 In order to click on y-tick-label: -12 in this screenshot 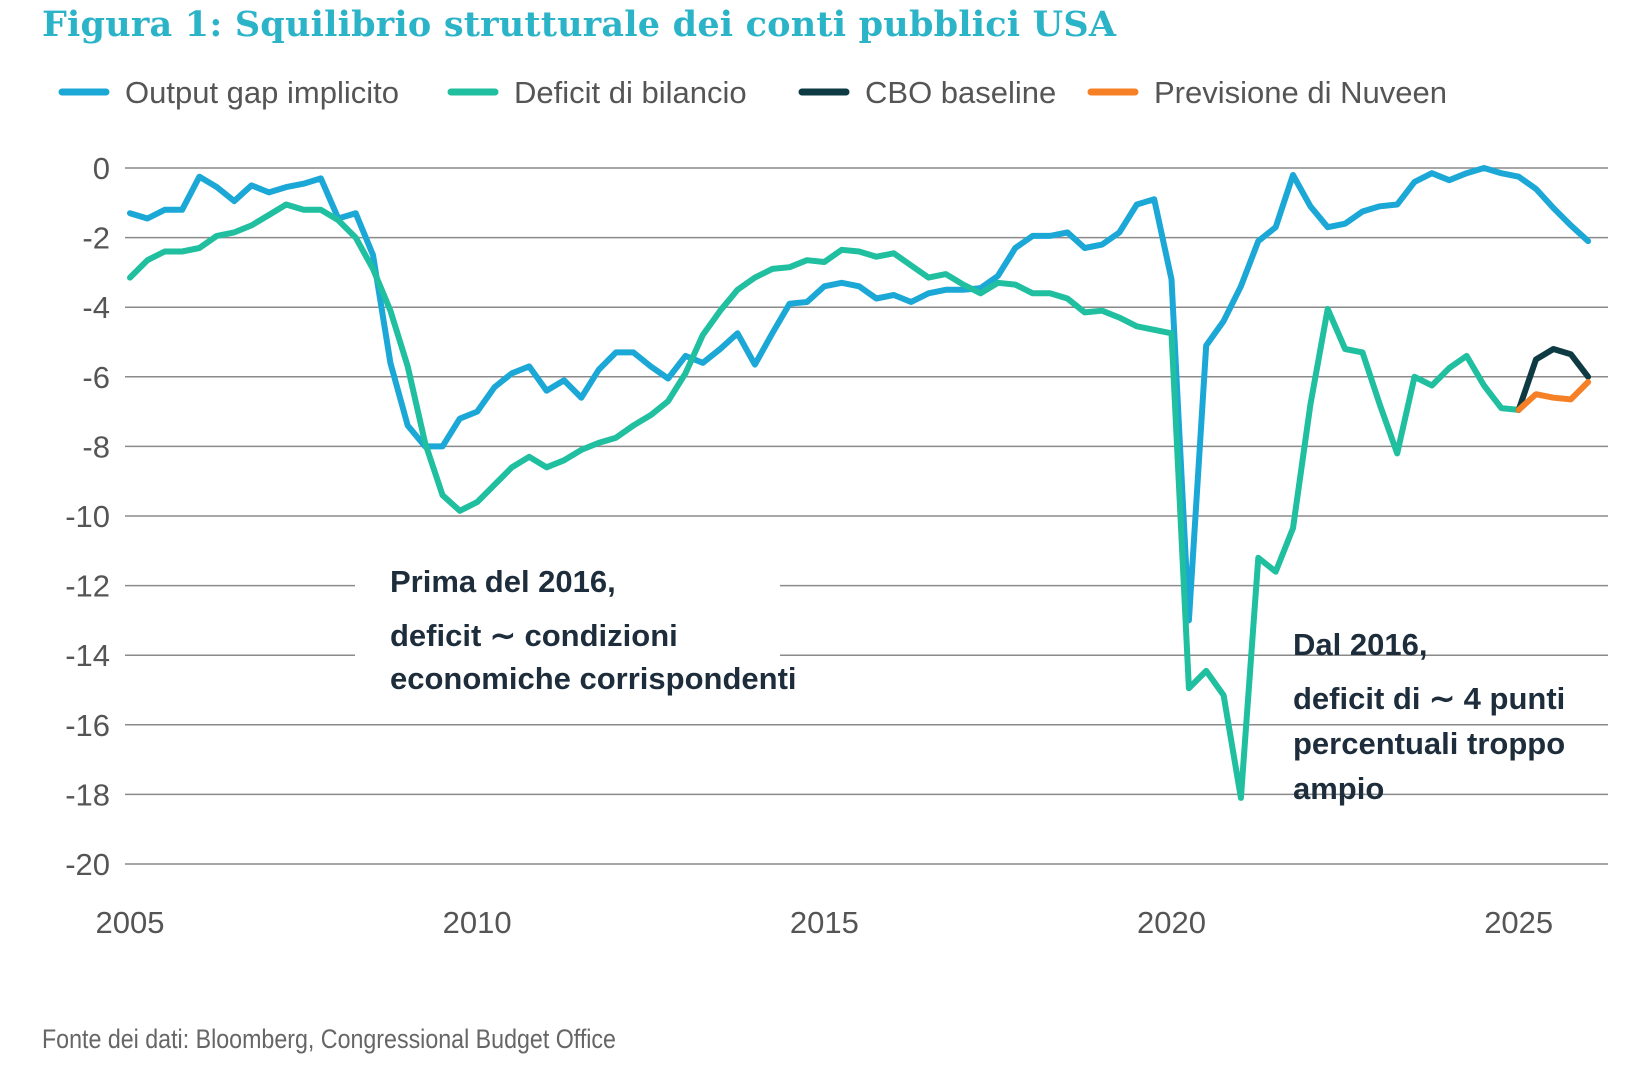, I will do `click(87, 586)`.